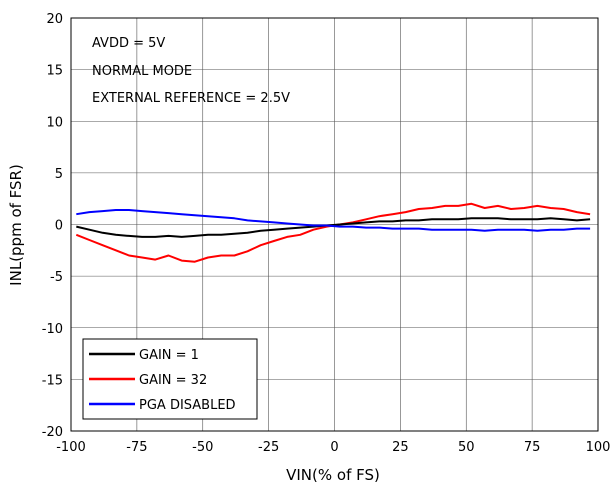  Describe the element at coordinates (54, 71) in the screenshot. I see `y-tick-label-7: 15` at that location.